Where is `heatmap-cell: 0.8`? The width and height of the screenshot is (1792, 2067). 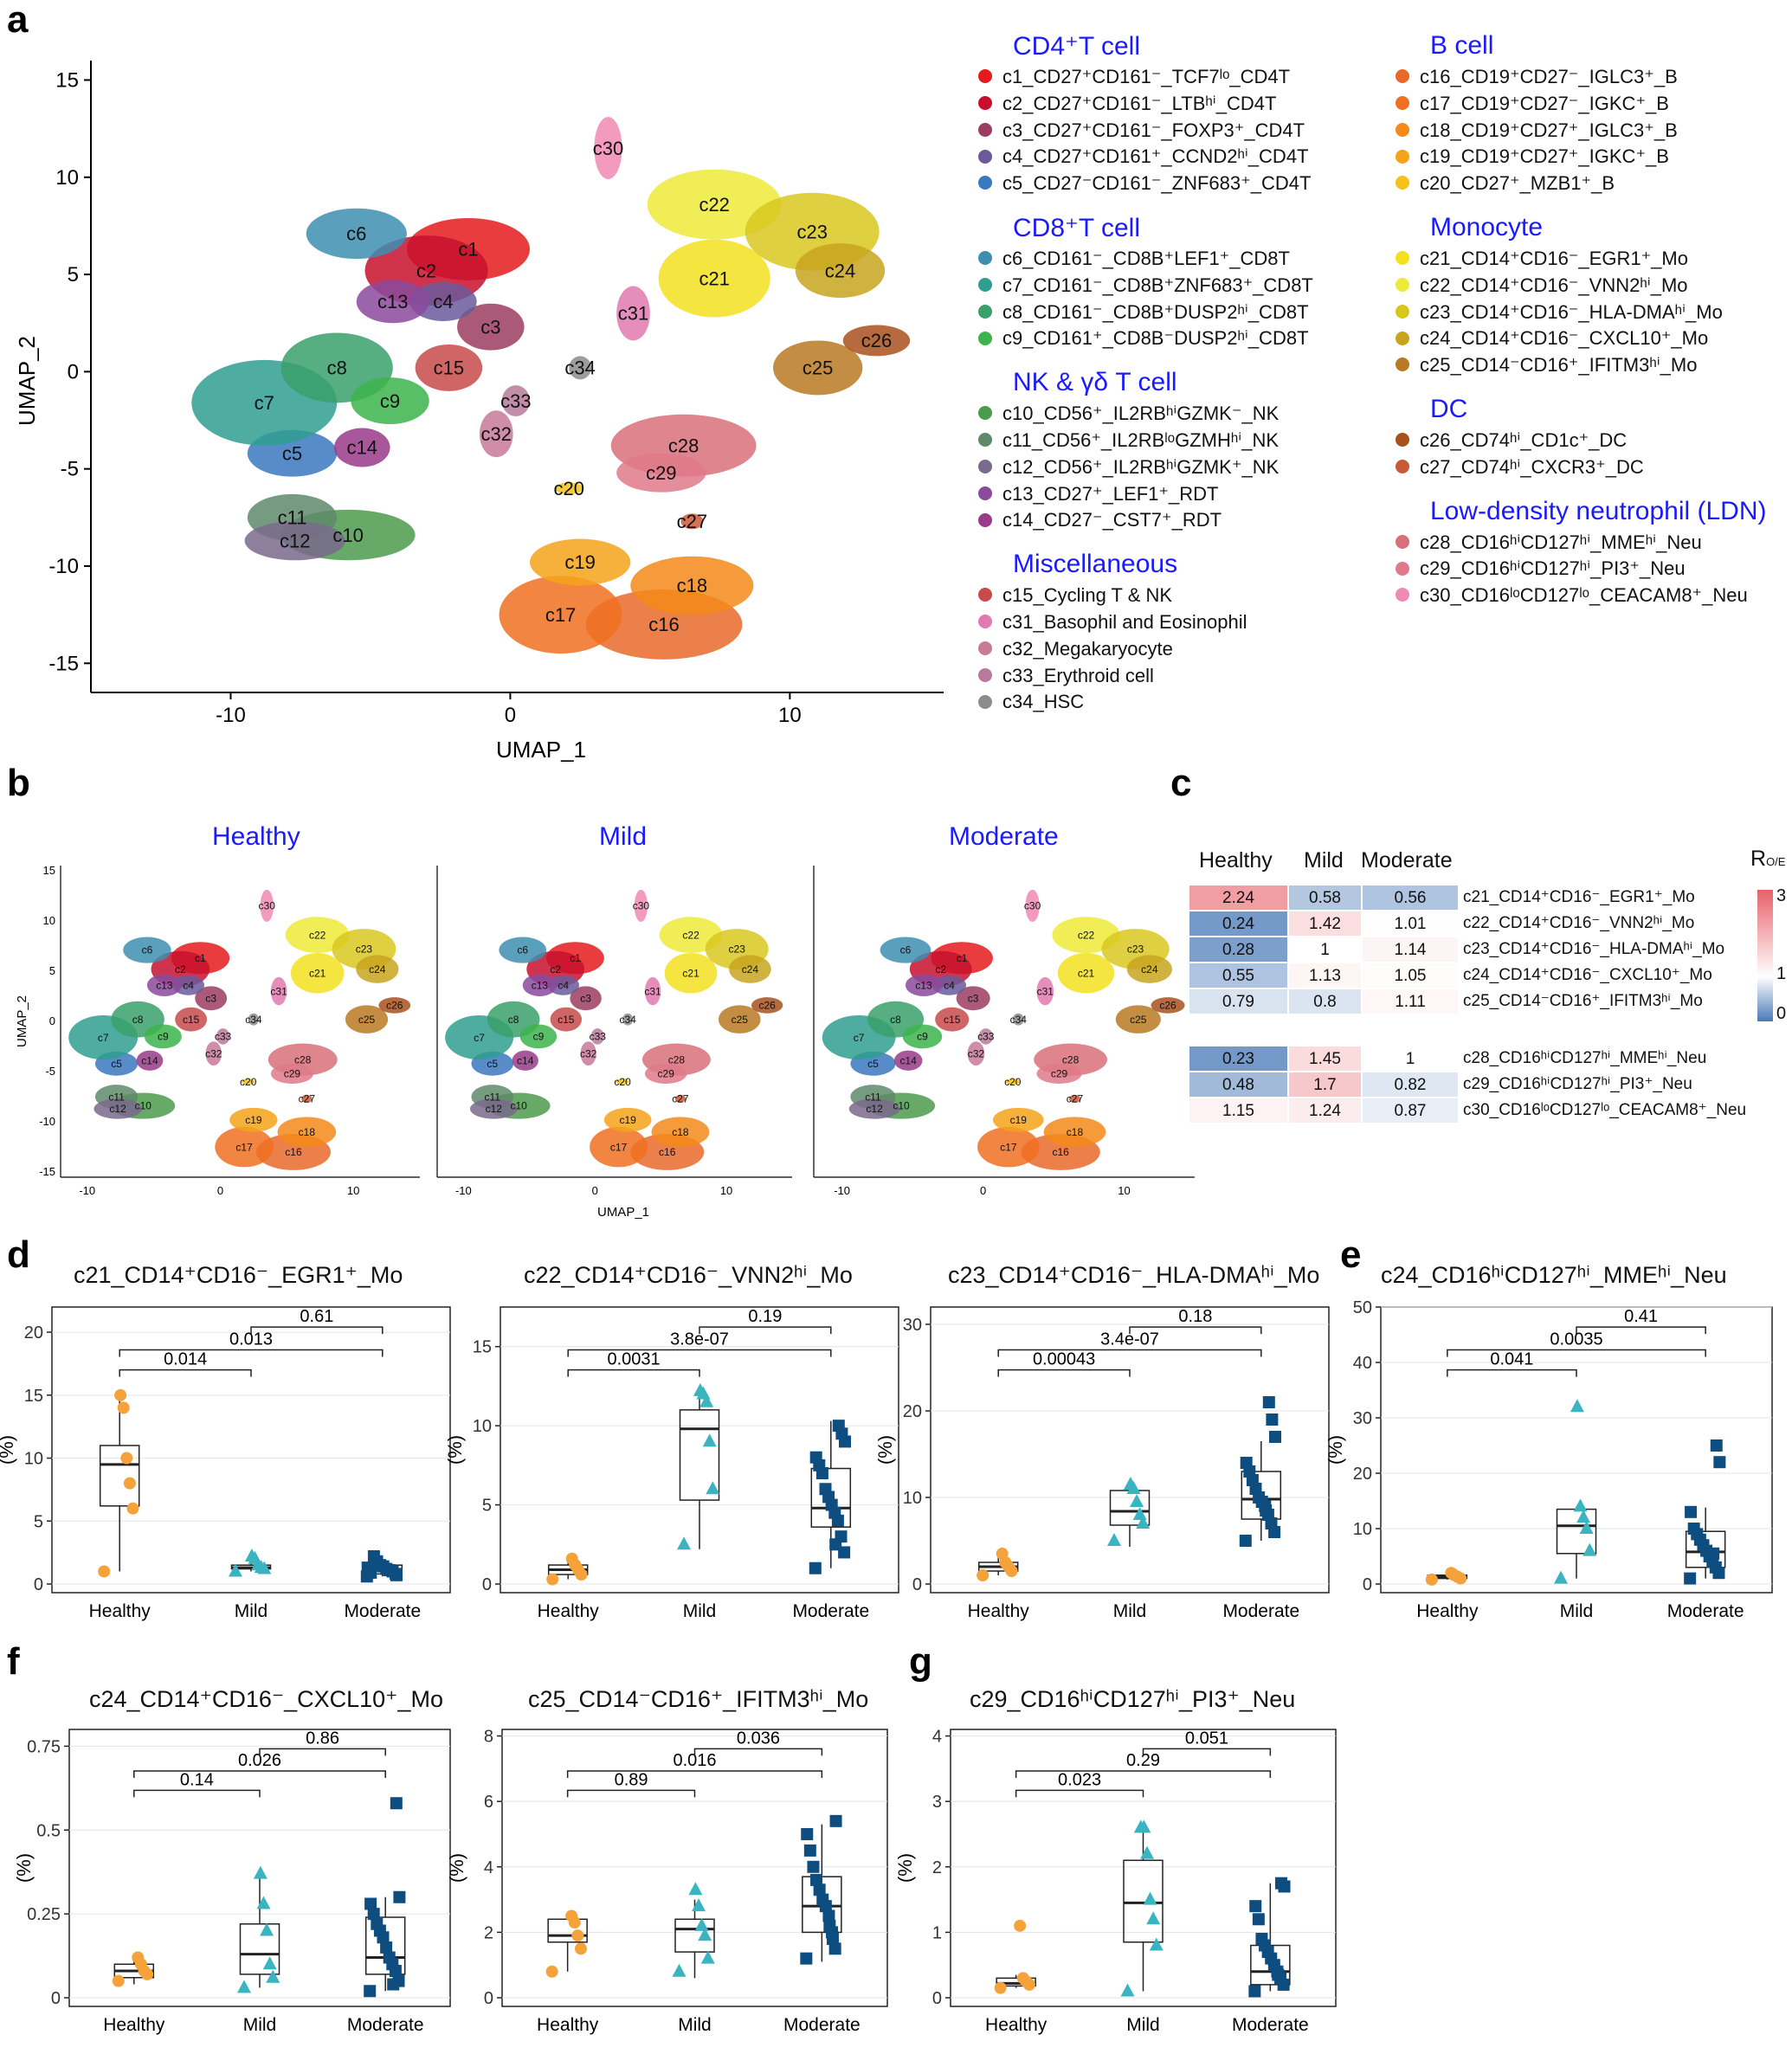
heatmap-cell: 0.8 is located at coordinates (1325, 1001).